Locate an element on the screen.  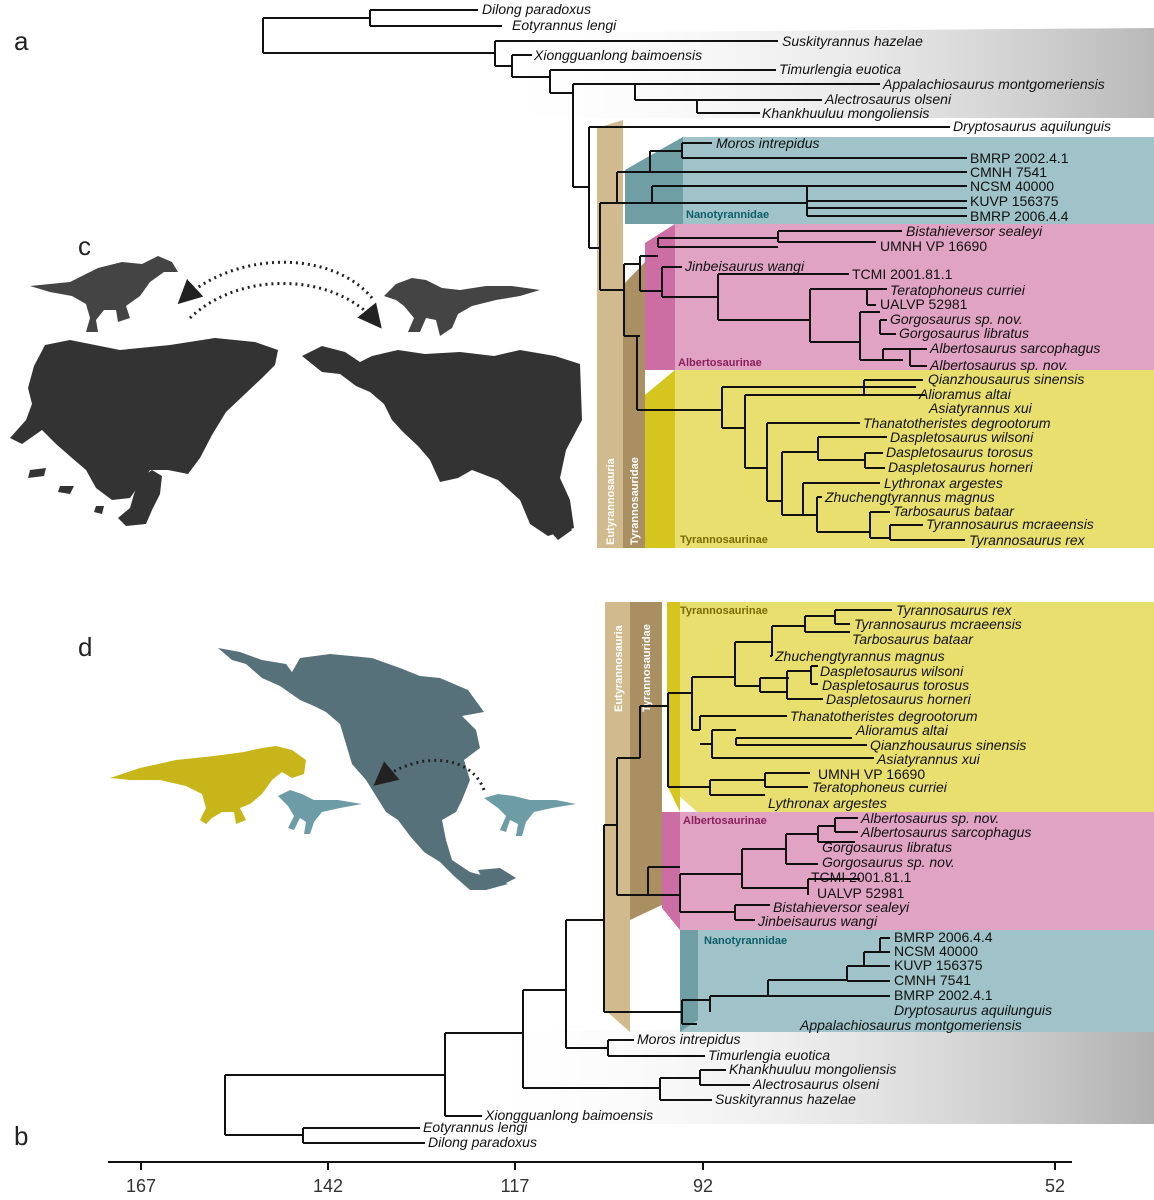
taxon-label-b: Dilong paradoxus is located at coordinates (482, 1142).